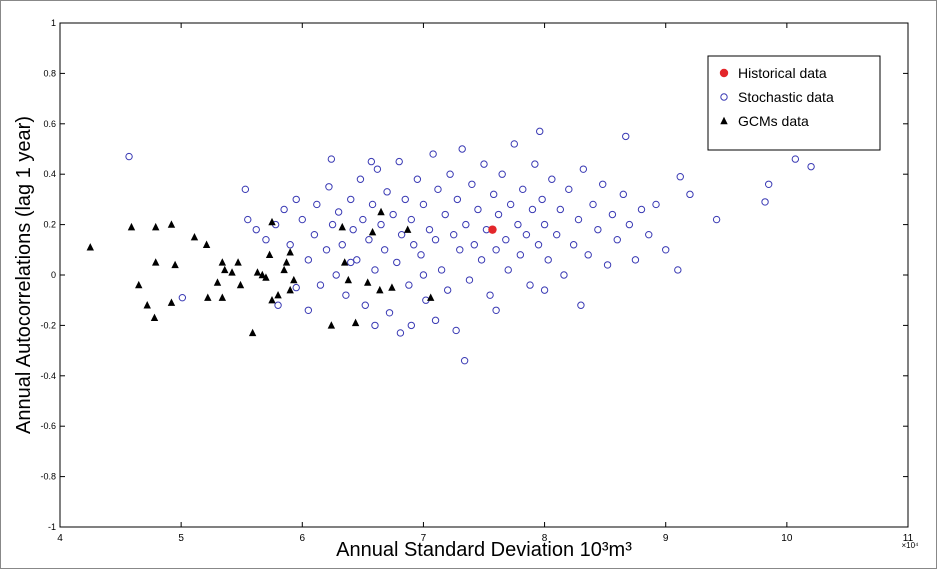 The image size is (937, 569). I want to click on y-tick-label: 0, so click(53, 275).